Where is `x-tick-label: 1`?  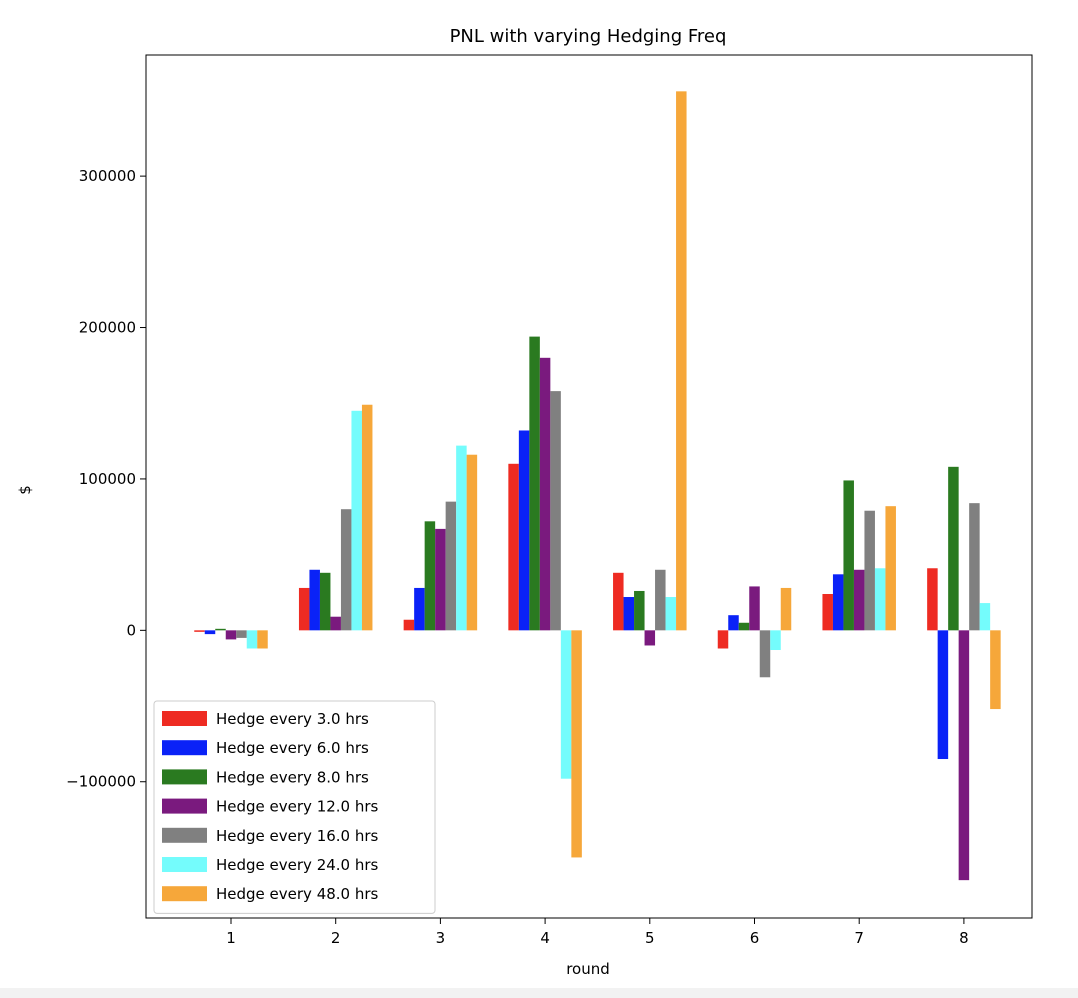 x-tick-label: 1 is located at coordinates (231, 938).